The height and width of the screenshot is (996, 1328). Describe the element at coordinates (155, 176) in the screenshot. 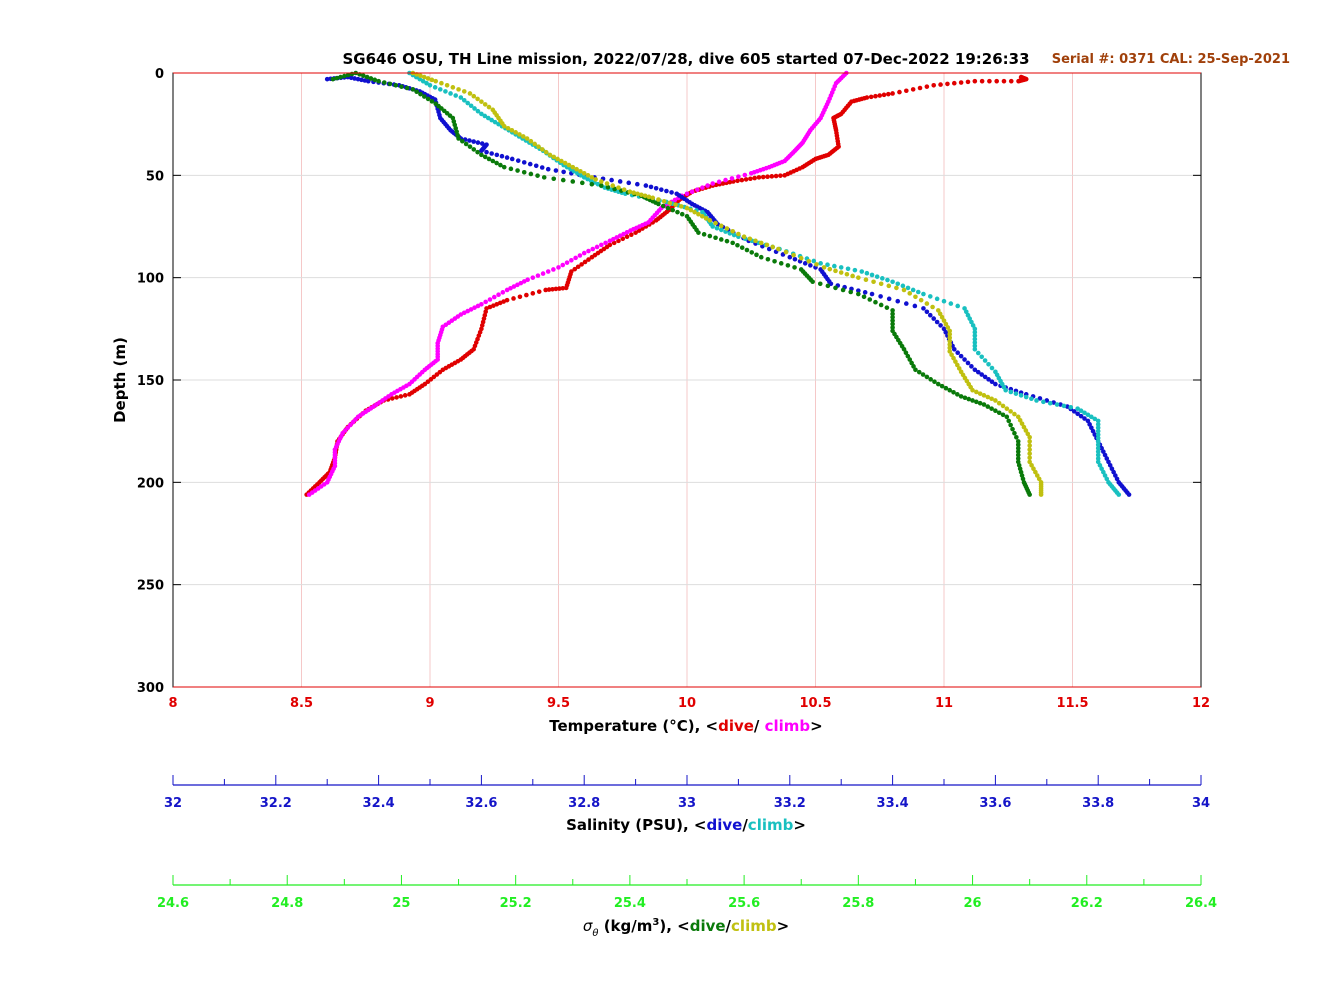

I see `y-tick-label: 50` at that location.